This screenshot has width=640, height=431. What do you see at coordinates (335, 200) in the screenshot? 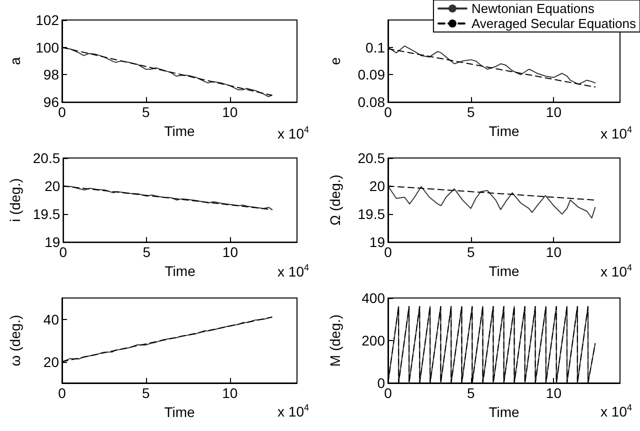
I see `y-axis-title: Ω (deg.)` at bounding box center [335, 200].